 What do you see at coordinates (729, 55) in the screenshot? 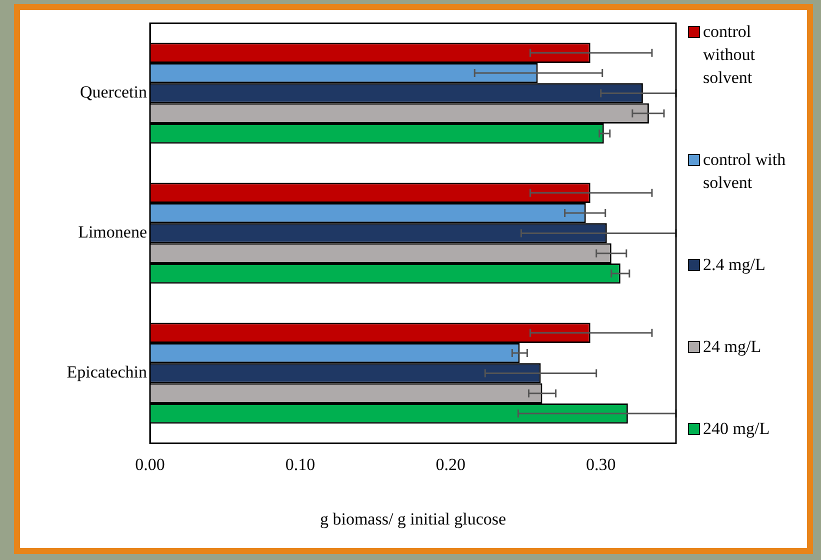
I see `legend-label: control without solvent` at bounding box center [729, 55].